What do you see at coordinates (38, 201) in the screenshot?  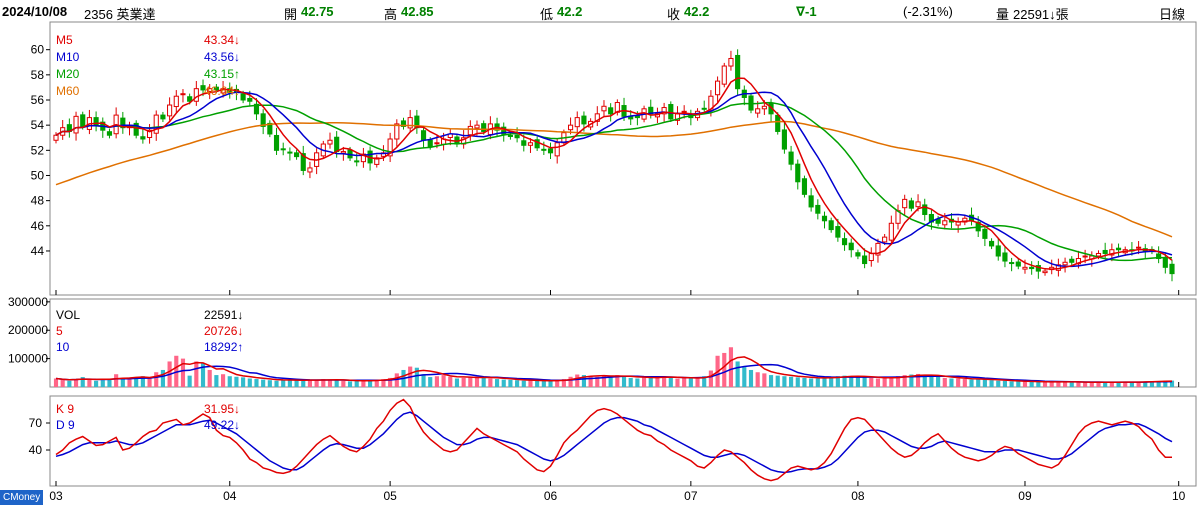 I see `price-tick-label: 48` at bounding box center [38, 201].